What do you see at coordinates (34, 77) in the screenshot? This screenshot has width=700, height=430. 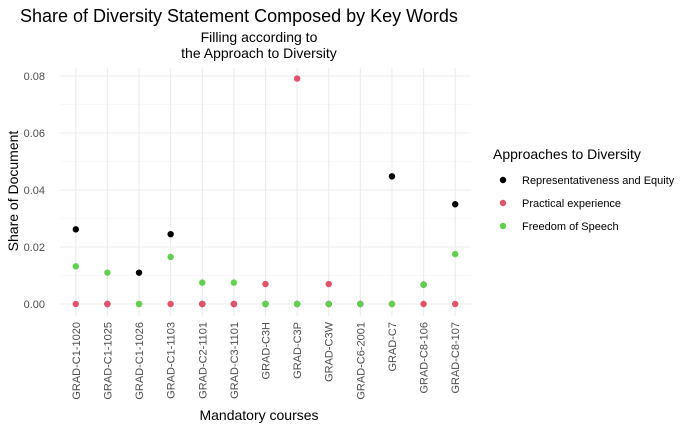 I see `y-tick-label: 0.08` at bounding box center [34, 77].